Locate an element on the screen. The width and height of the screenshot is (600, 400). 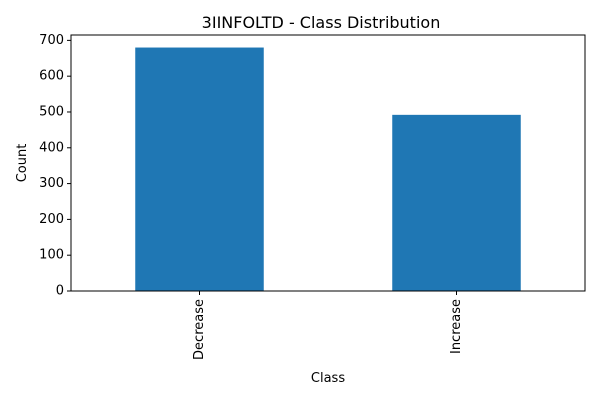
y-tick-label: 300 is located at coordinates (51, 183).